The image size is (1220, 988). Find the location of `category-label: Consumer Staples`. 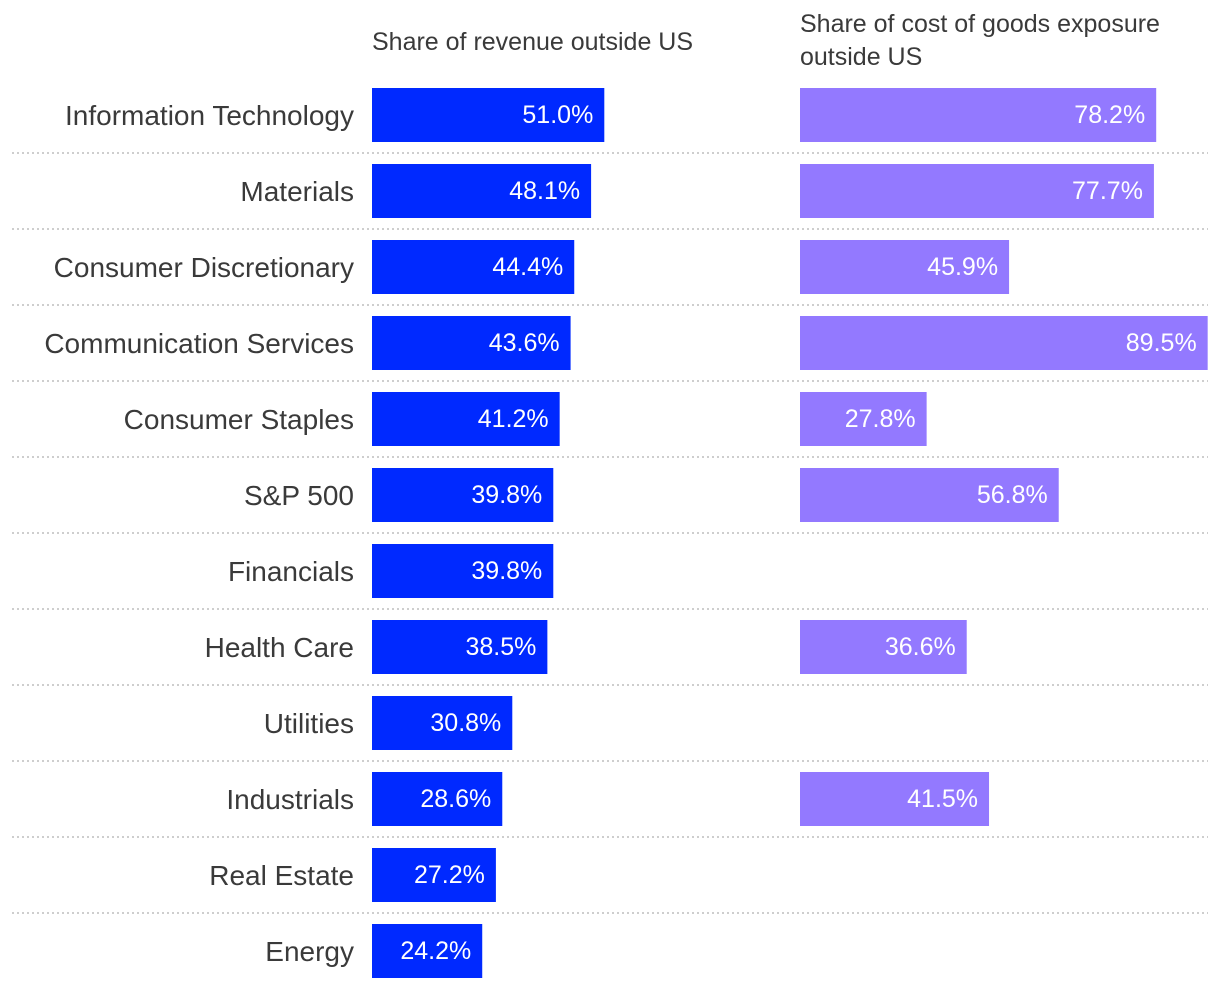

category-label: Consumer Staples is located at coordinates (239, 419).